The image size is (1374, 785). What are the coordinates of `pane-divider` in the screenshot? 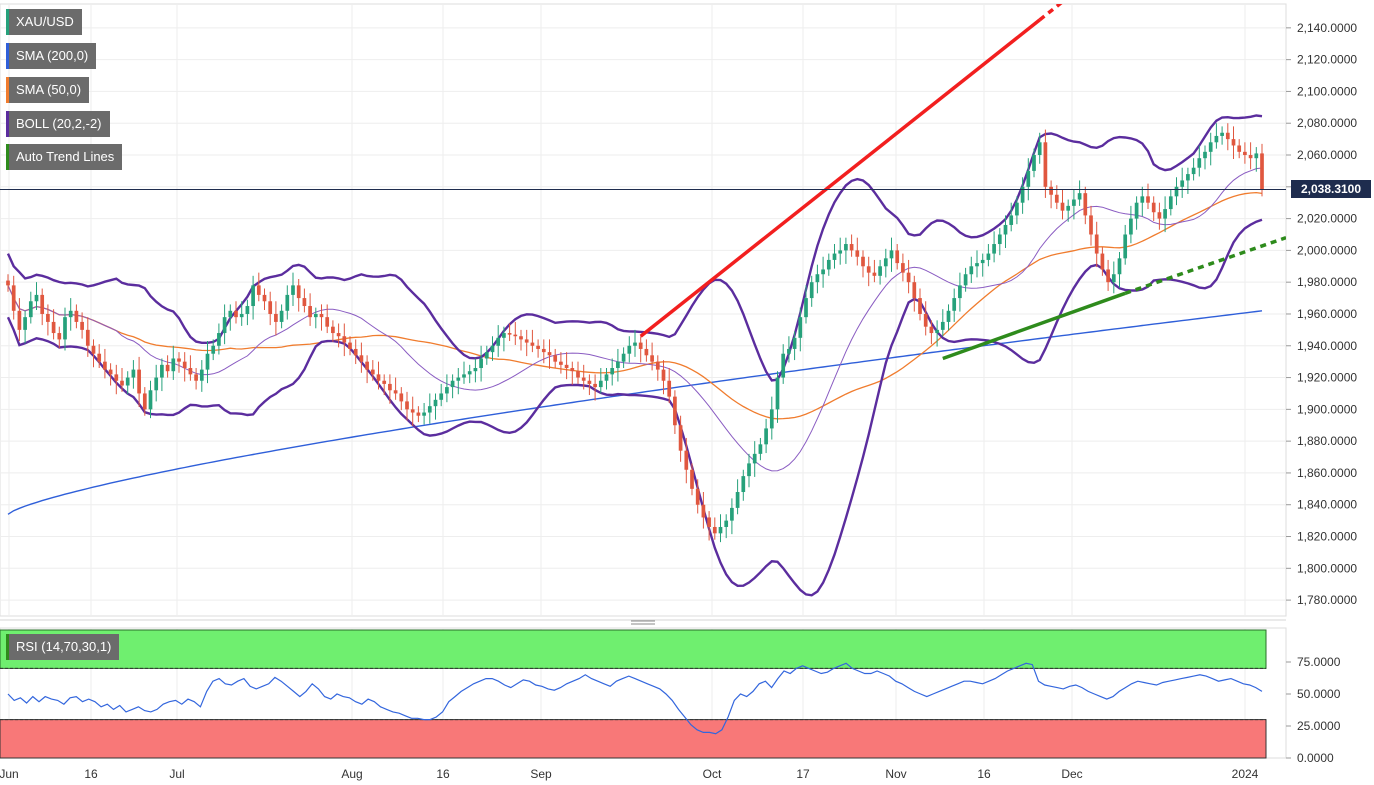 It's located at (643, 622).